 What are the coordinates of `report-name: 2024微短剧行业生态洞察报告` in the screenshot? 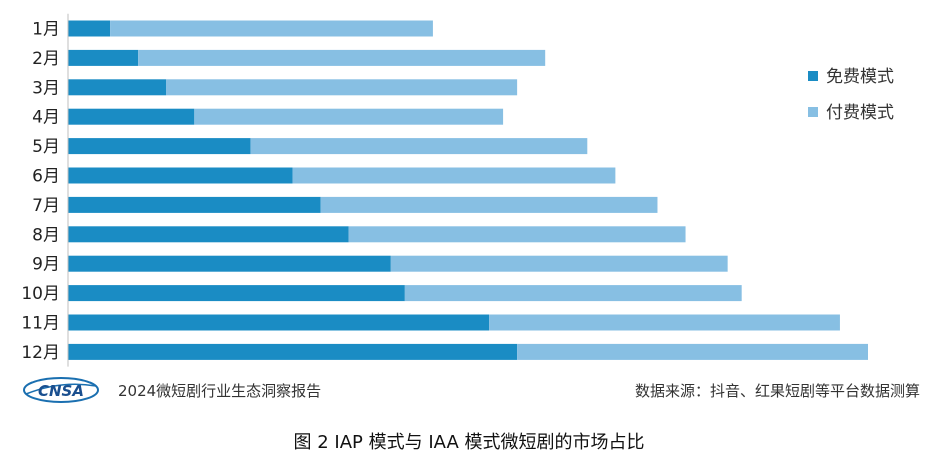 It's located at (220, 391).